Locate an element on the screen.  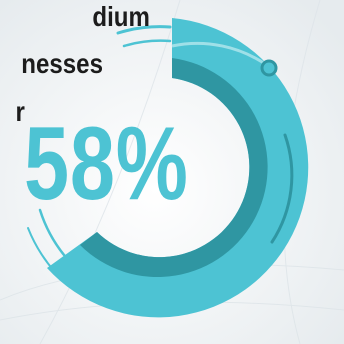
headline-line-3: r is located at coordinates (20, 111).